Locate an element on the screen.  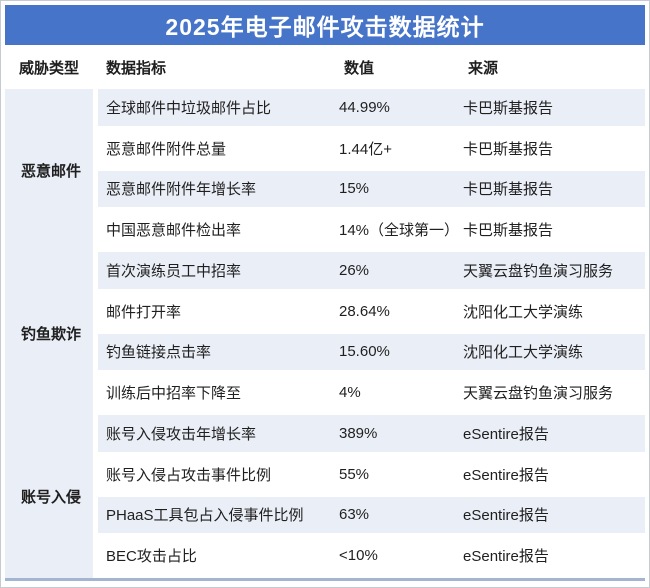
table-row: PHaaS工具包占入侵事件比例 63% eSentire报告 is located at coordinates (371, 517).